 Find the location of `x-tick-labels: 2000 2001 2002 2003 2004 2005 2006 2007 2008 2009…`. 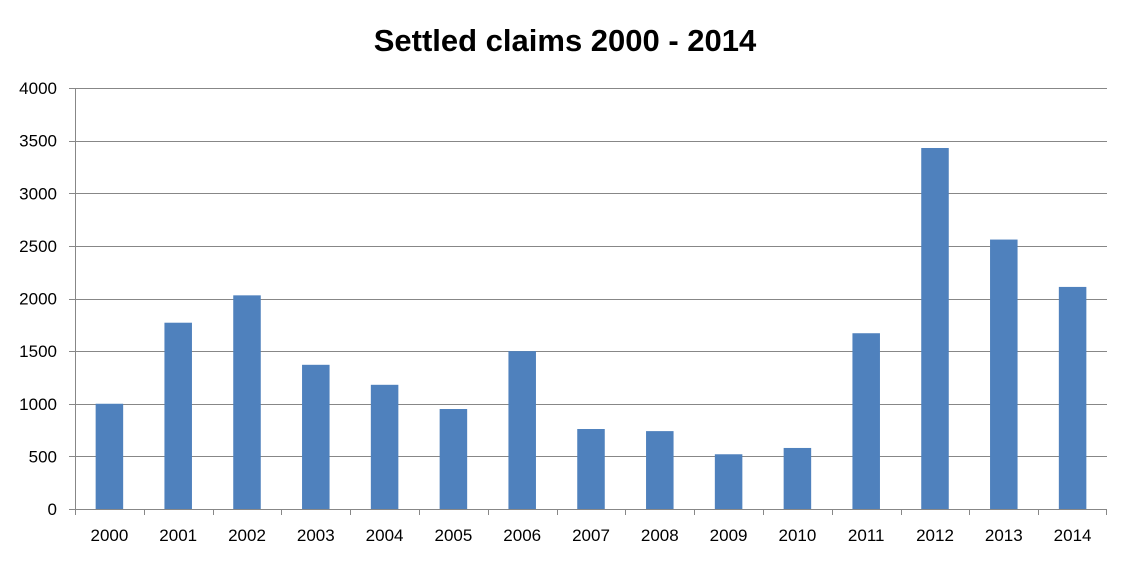

x-tick-labels: 2000 2001 2002 2003 2004 2005 2006 2007 2008 2009… is located at coordinates (590, 535).